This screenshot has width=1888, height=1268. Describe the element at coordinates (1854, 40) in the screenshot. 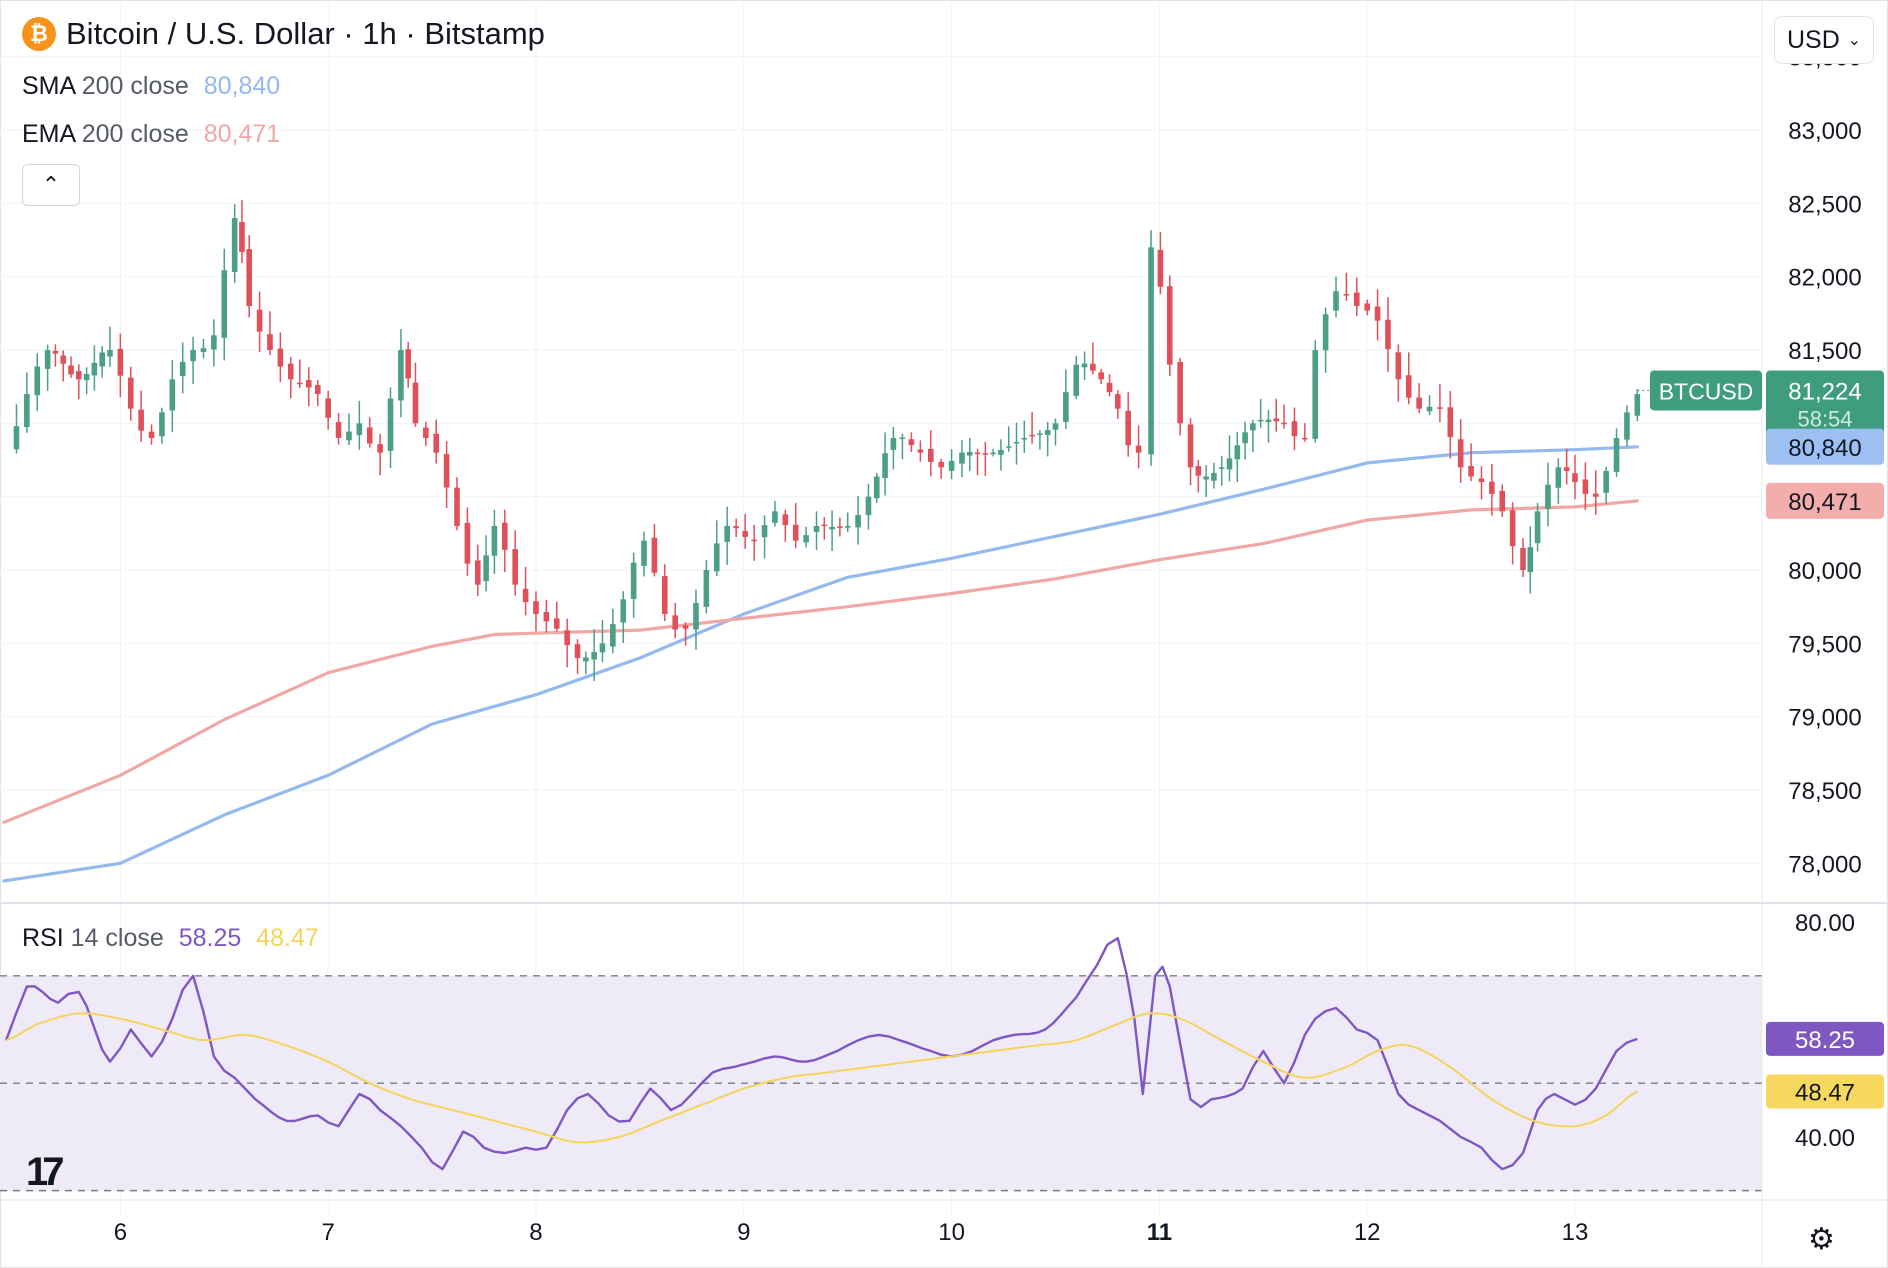

I see `chevron-down-icon: ⌄` at that location.